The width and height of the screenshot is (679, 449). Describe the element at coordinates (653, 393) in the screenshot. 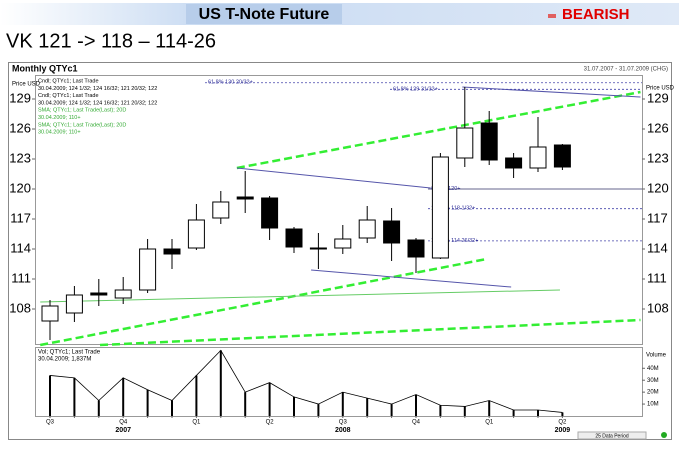

I see `volume-tick-label: 20M` at that location.